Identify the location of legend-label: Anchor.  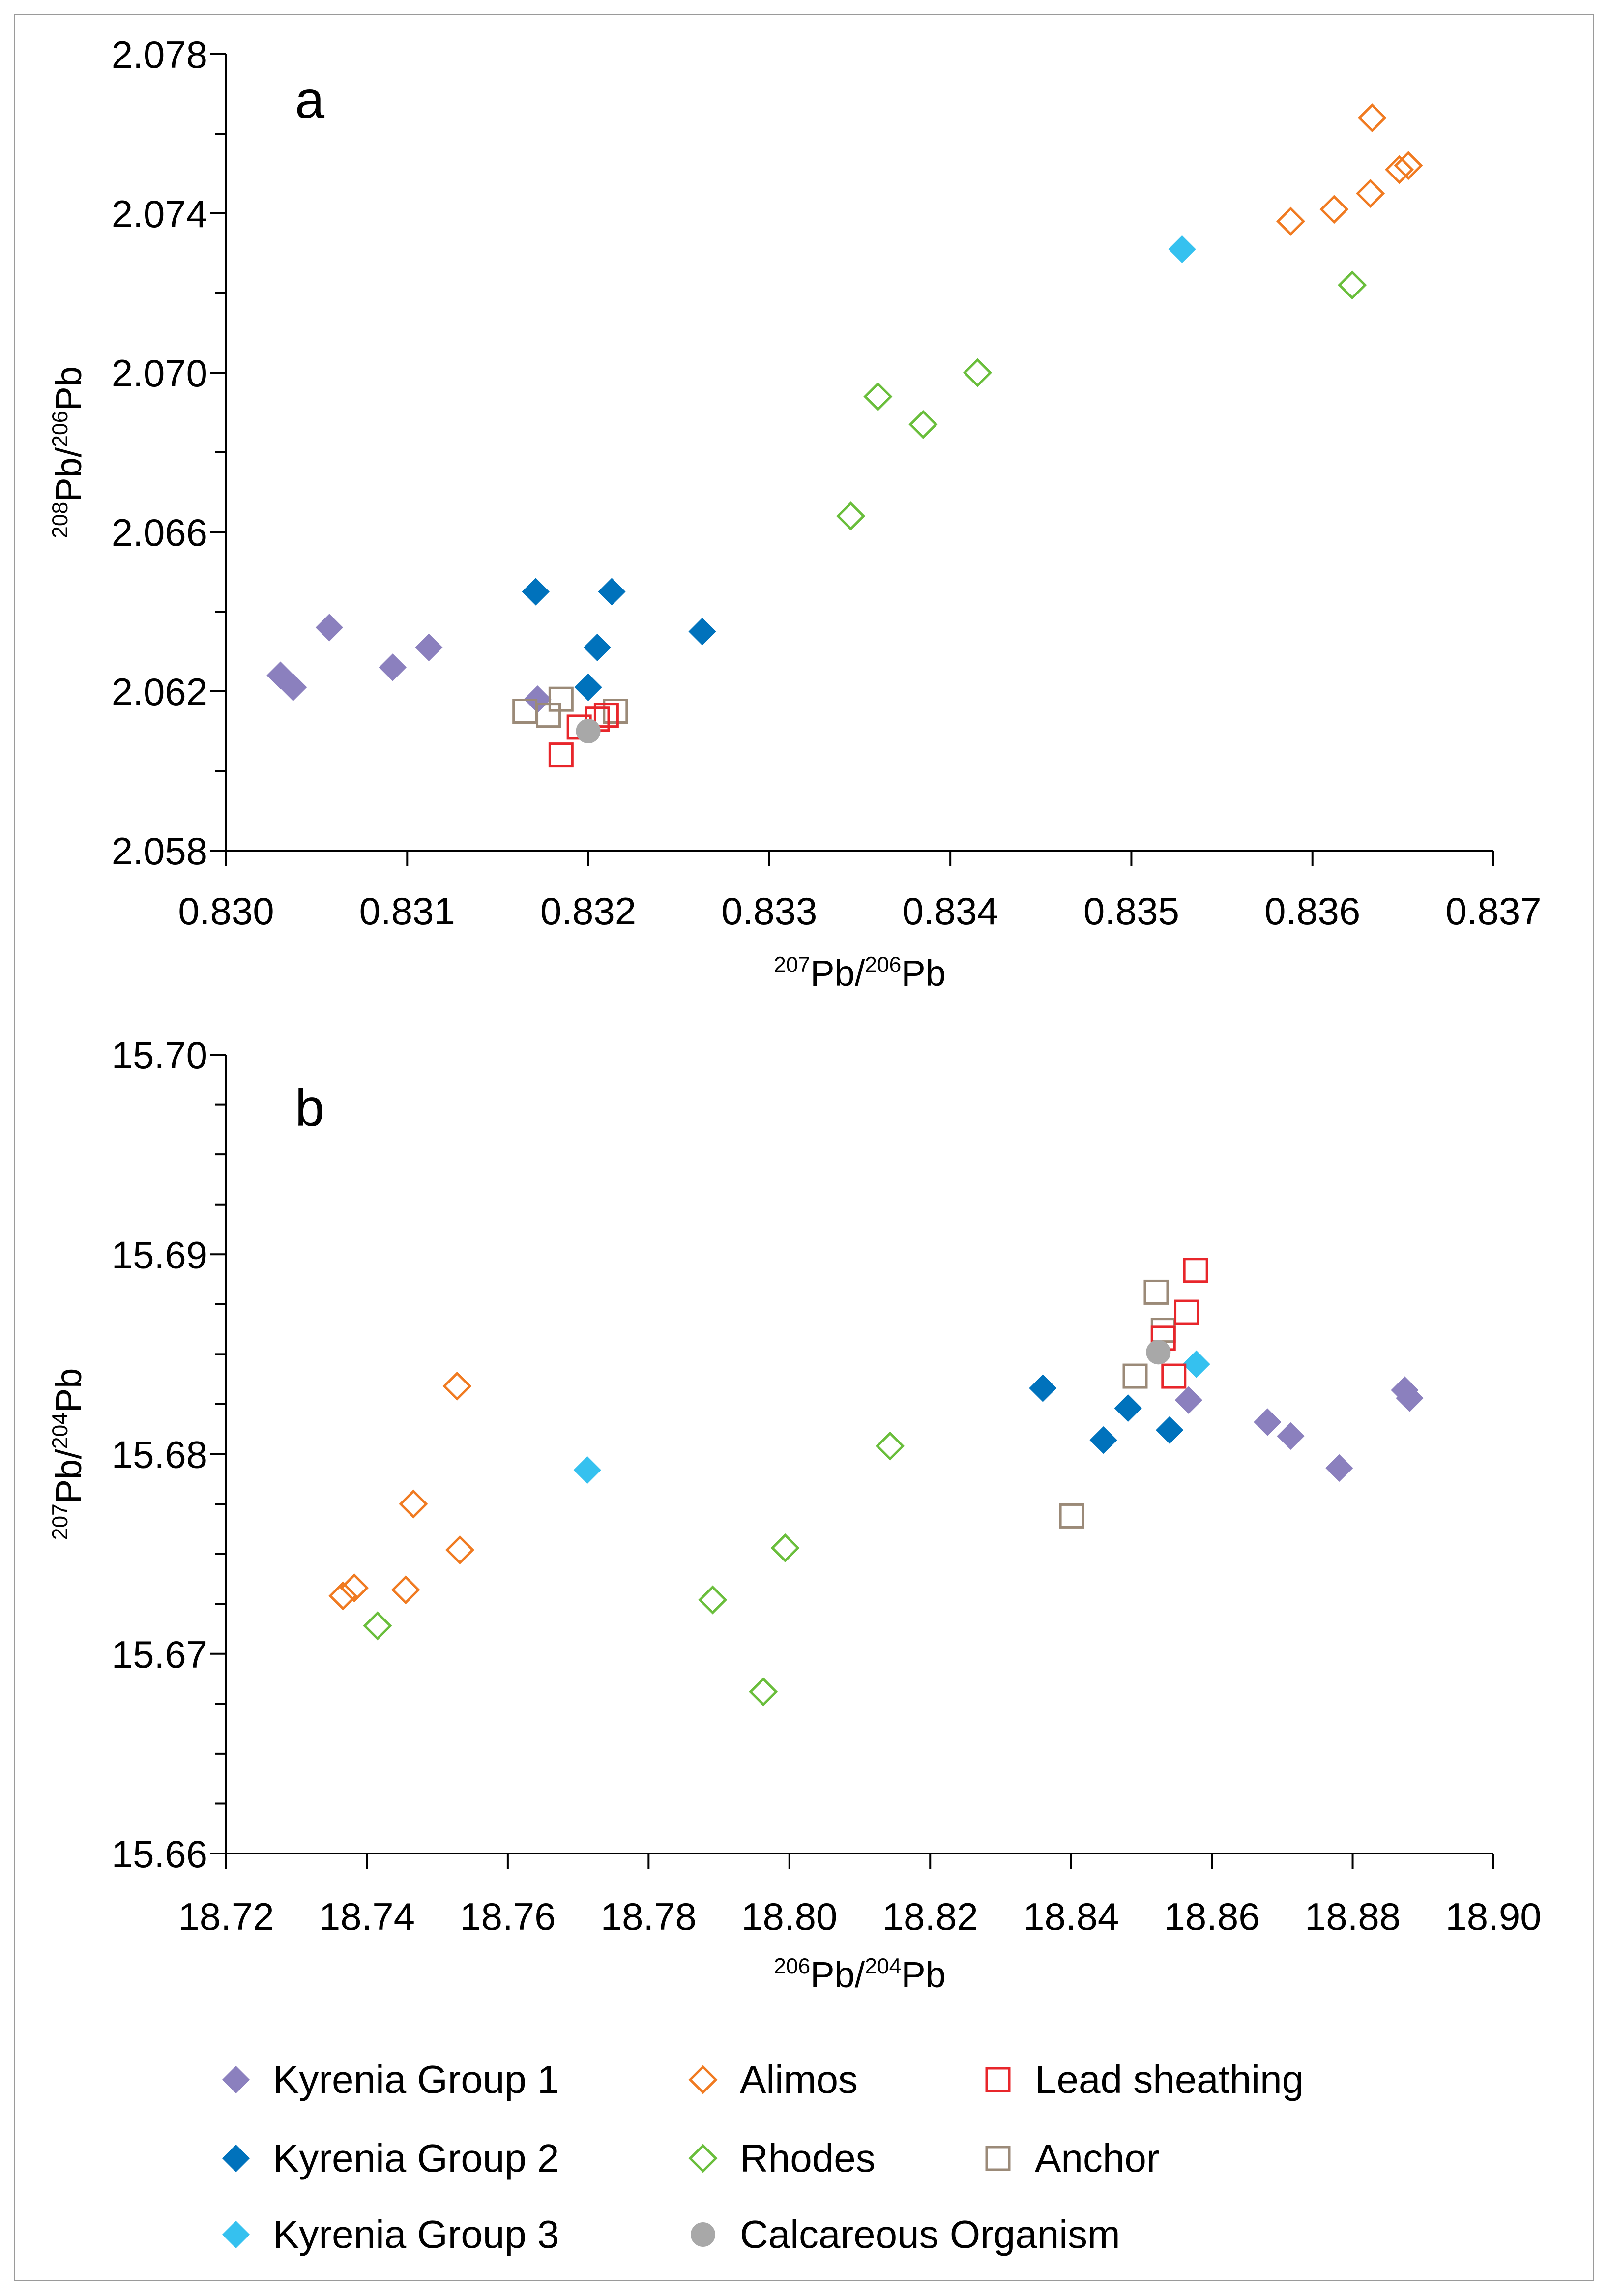
(1097, 2158).